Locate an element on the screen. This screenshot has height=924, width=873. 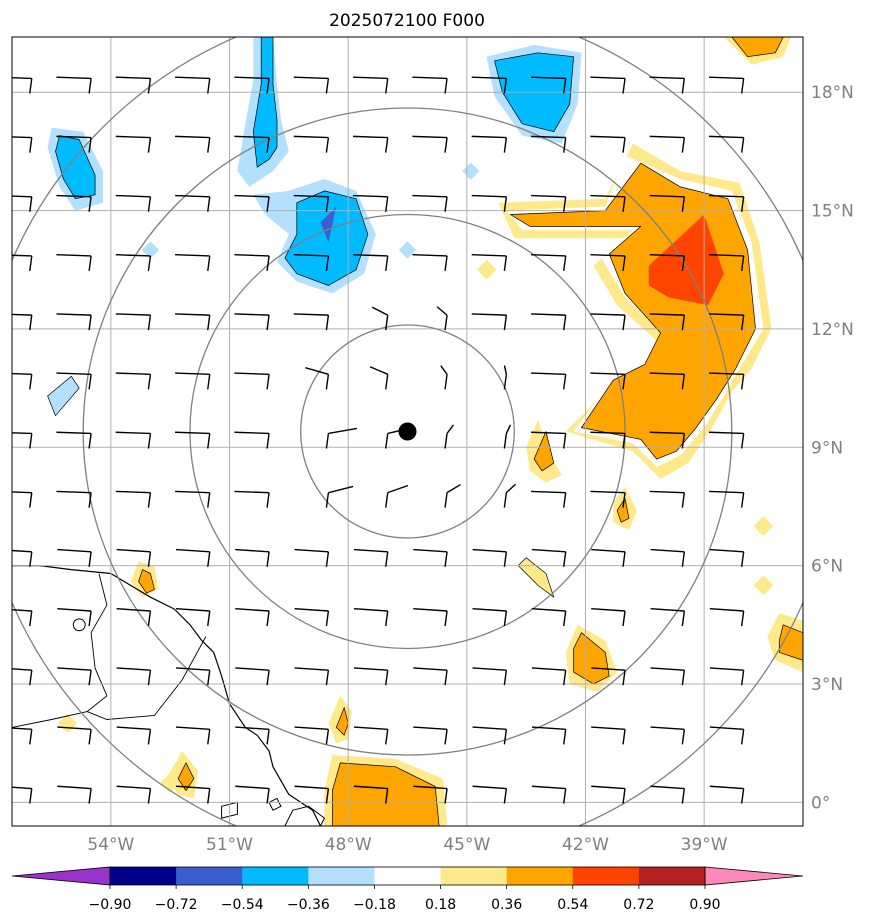
lon-label: 54°W is located at coordinates (110, 845).